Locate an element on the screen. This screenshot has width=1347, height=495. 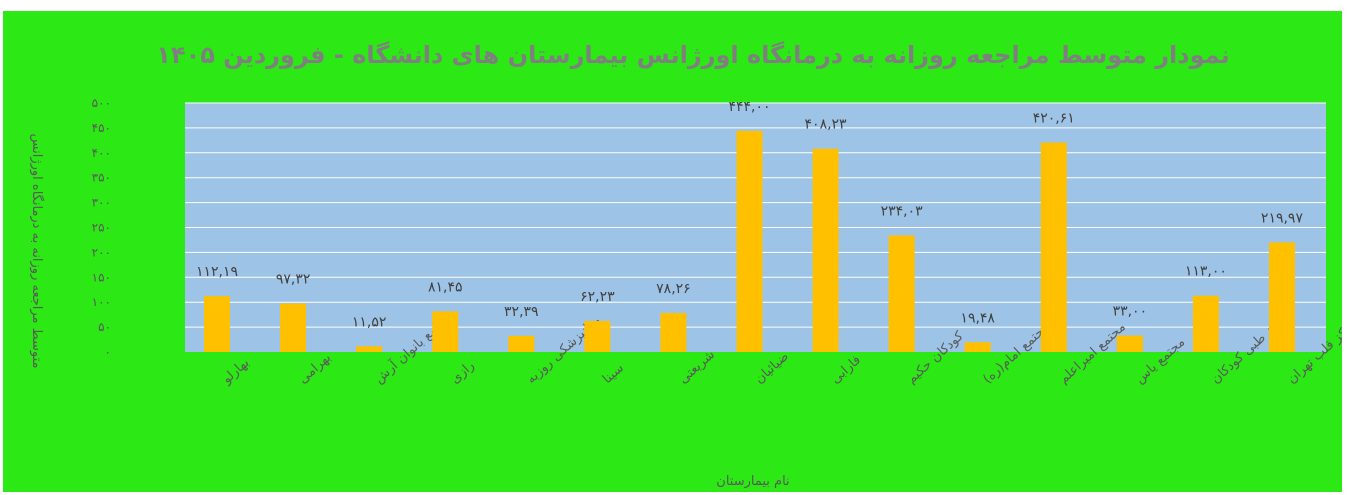
y-tick-label: ۴۰۰ is located at coordinates (101, 153).